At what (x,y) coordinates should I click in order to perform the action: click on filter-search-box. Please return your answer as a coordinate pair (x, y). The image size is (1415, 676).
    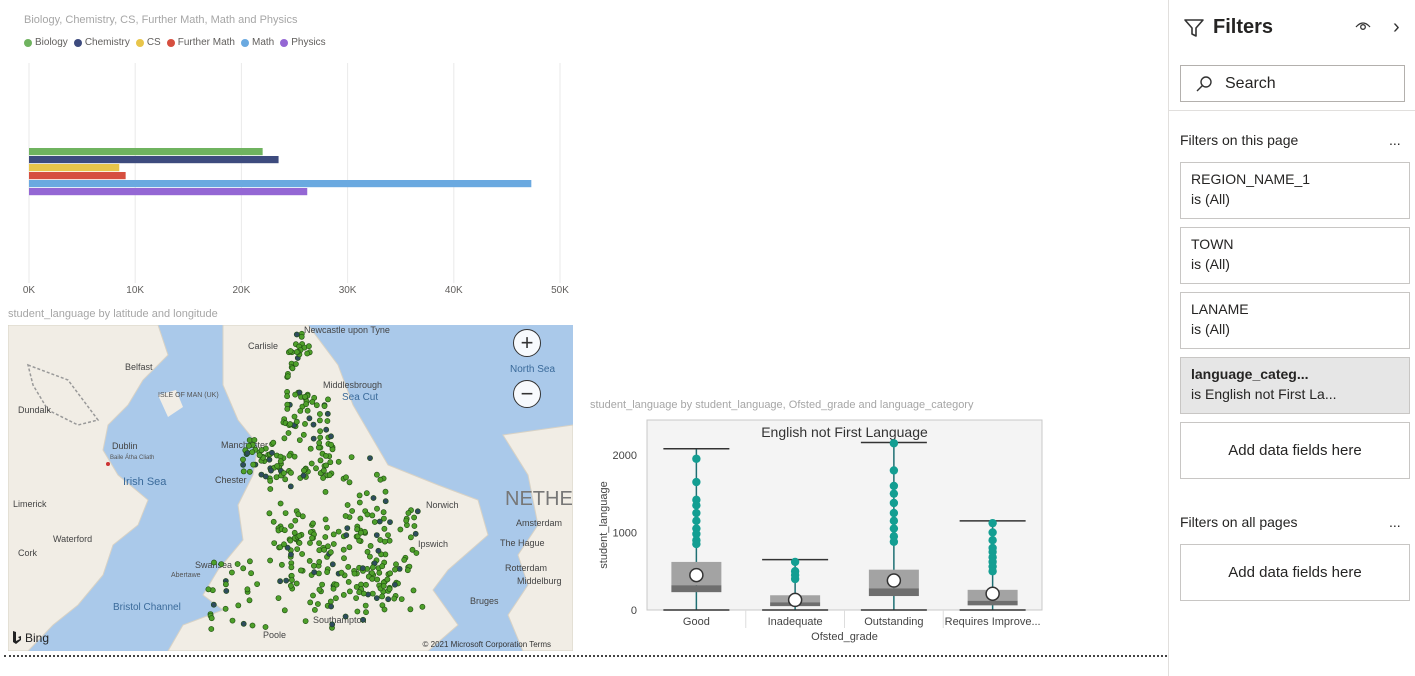
    Looking at the image, I should click on (1292, 83).